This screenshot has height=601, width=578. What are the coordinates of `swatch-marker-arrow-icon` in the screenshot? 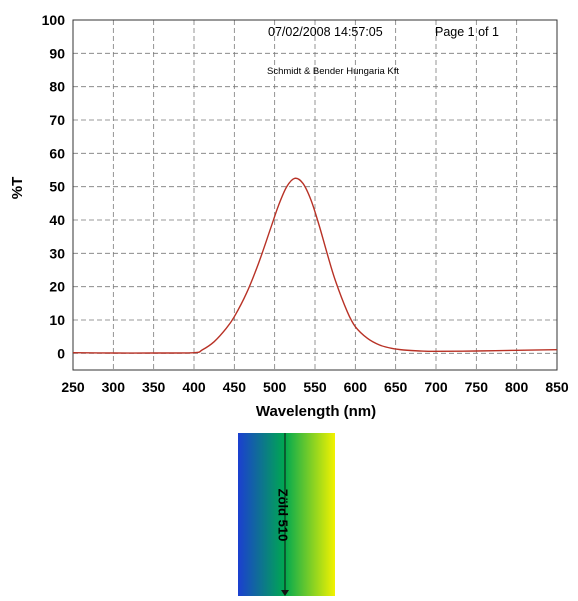 It's located at (285, 593).